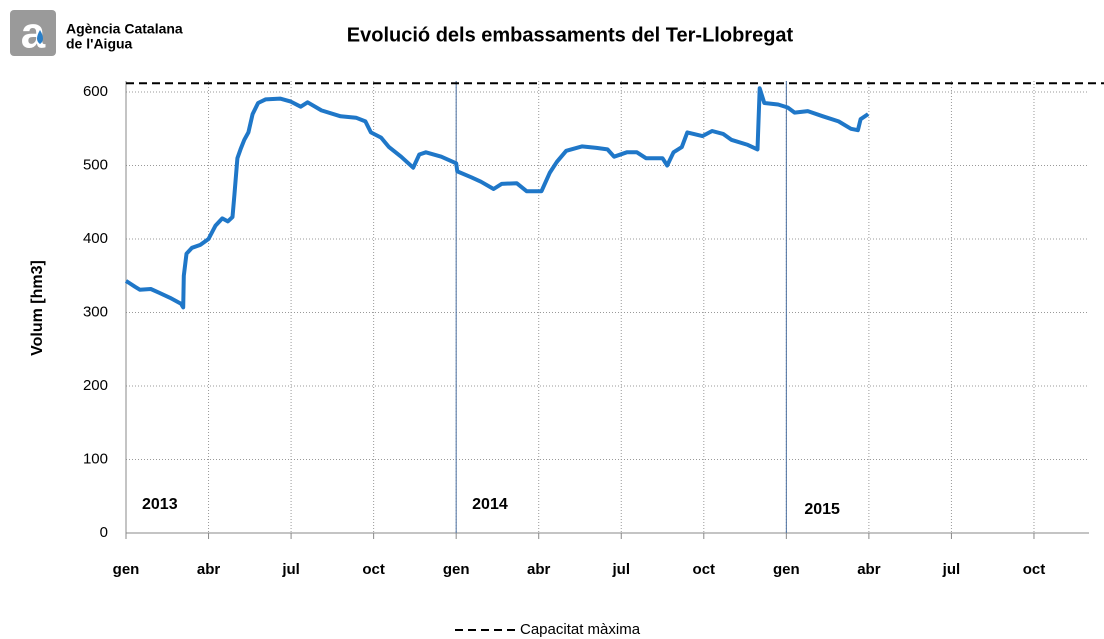 The height and width of the screenshot is (639, 1104). What do you see at coordinates (95, 311) in the screenshot?
I see `y-tick-label: 300` at bounding box center [95, 311].